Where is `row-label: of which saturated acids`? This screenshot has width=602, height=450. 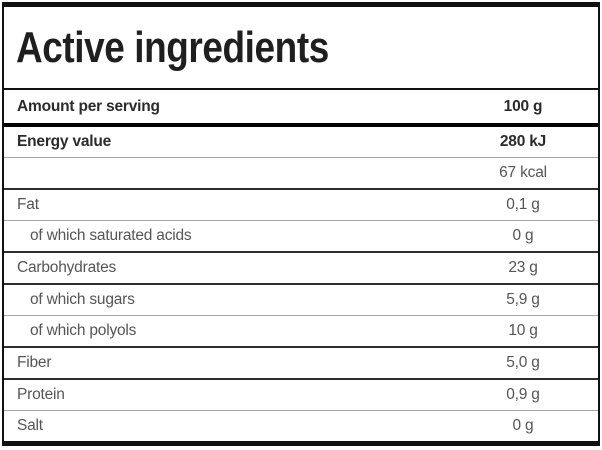 row-label: of which saturated acids is located at coordinates (111, 235).